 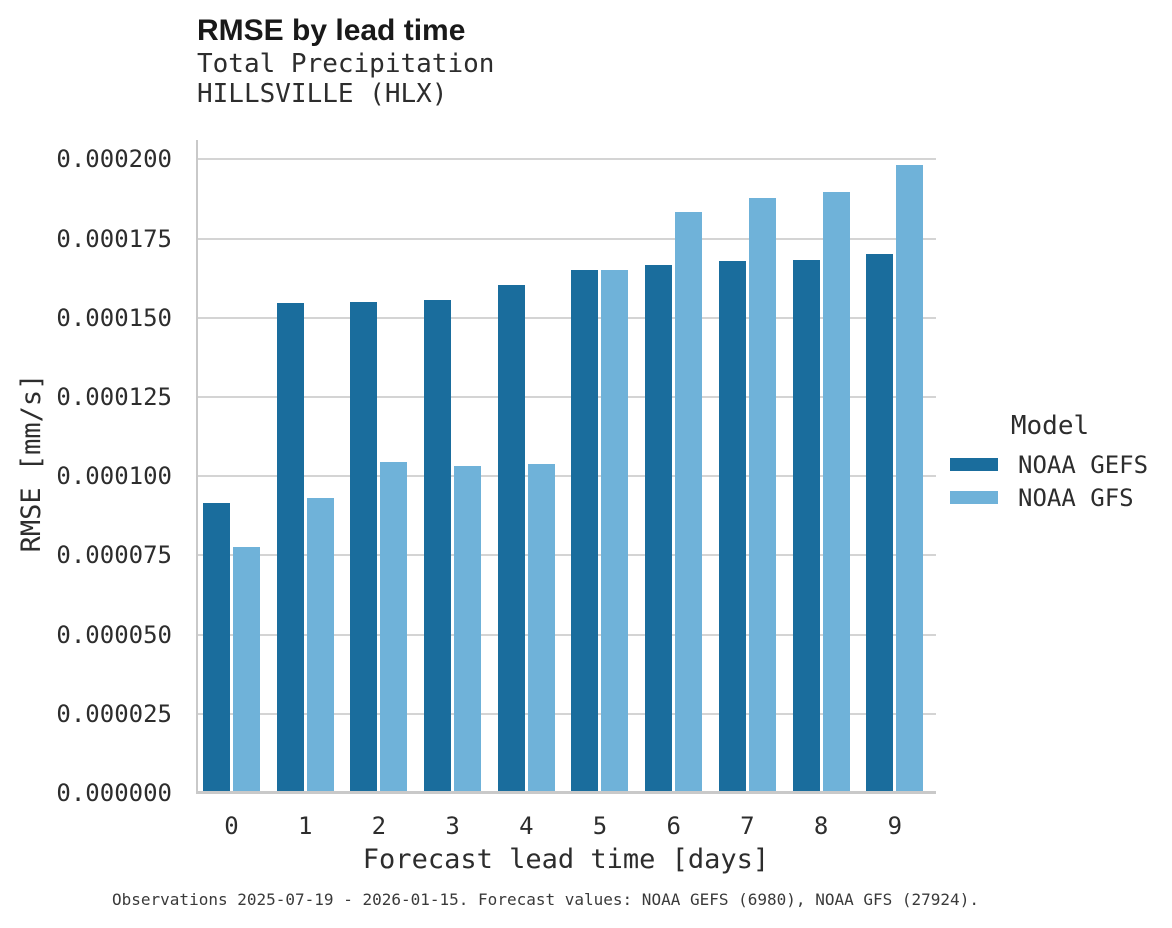 I want to click on x-tick-label: 3, so click(x=452, y=826).